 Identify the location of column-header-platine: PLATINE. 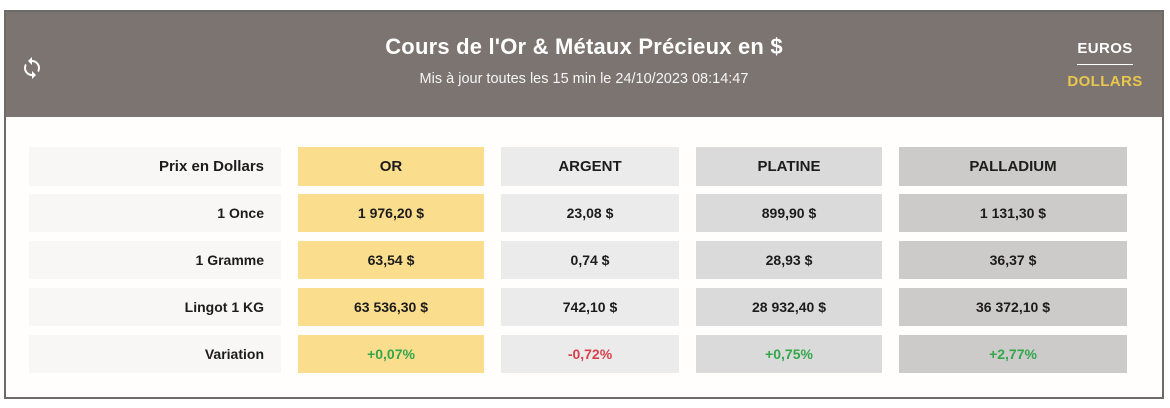
(789, 166).